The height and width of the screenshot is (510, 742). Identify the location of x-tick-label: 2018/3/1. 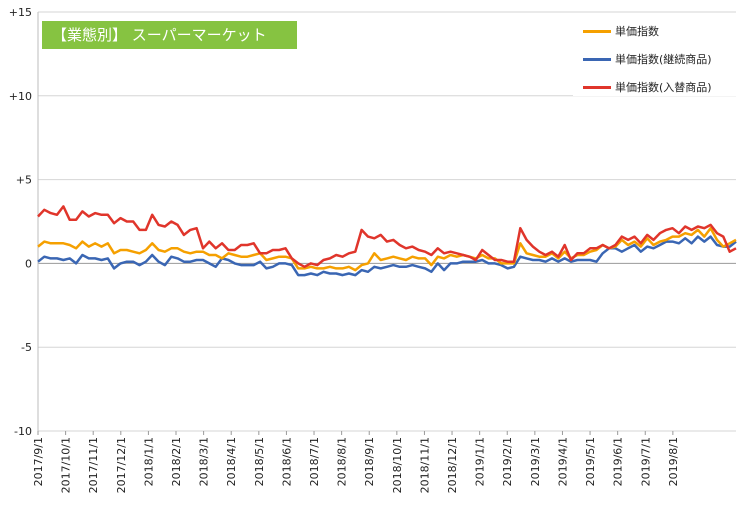
(204, 461).